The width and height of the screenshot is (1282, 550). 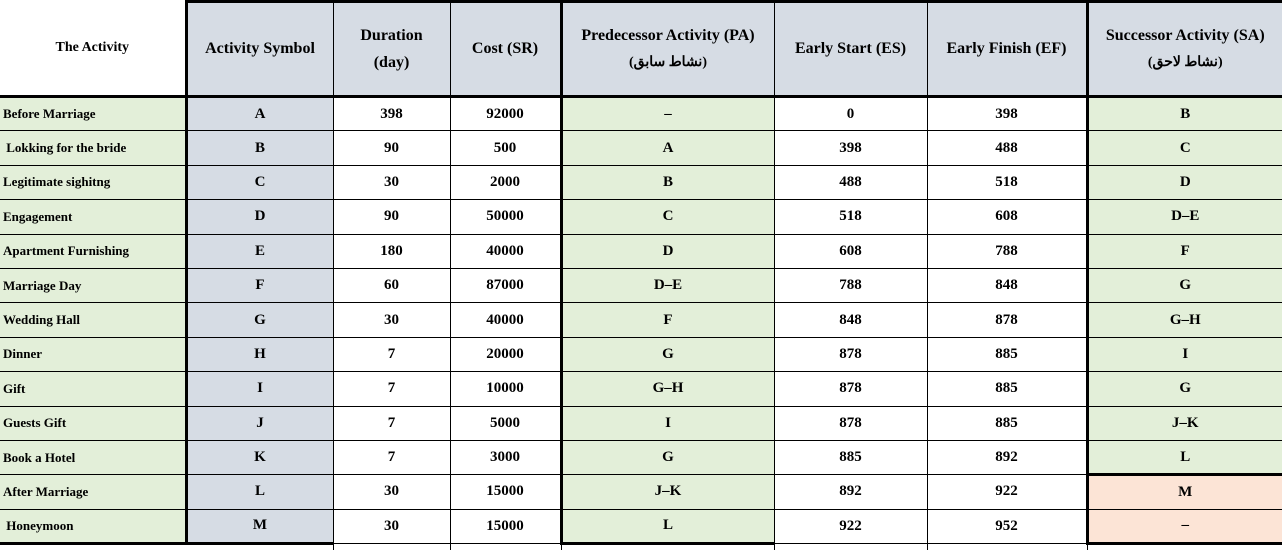 I want to click on cell-predecessor: C, so click(x=667, y=217).